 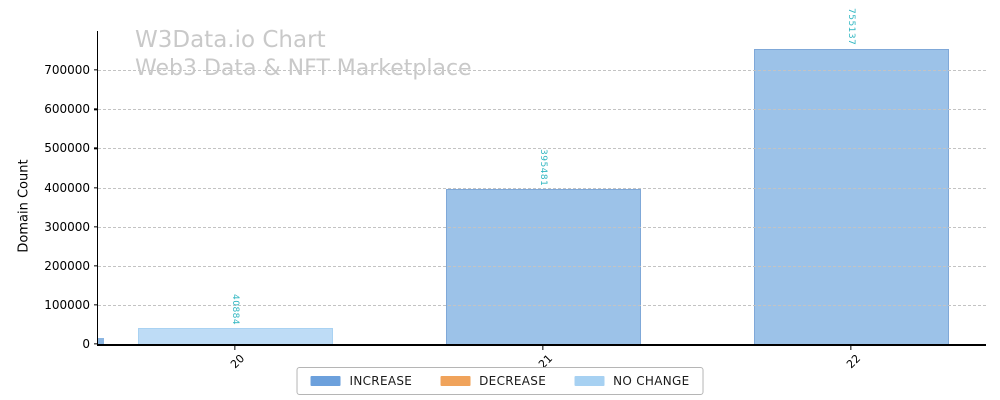 I want to click on y-axis-label: Domain Count, so click(x=24, y=206).